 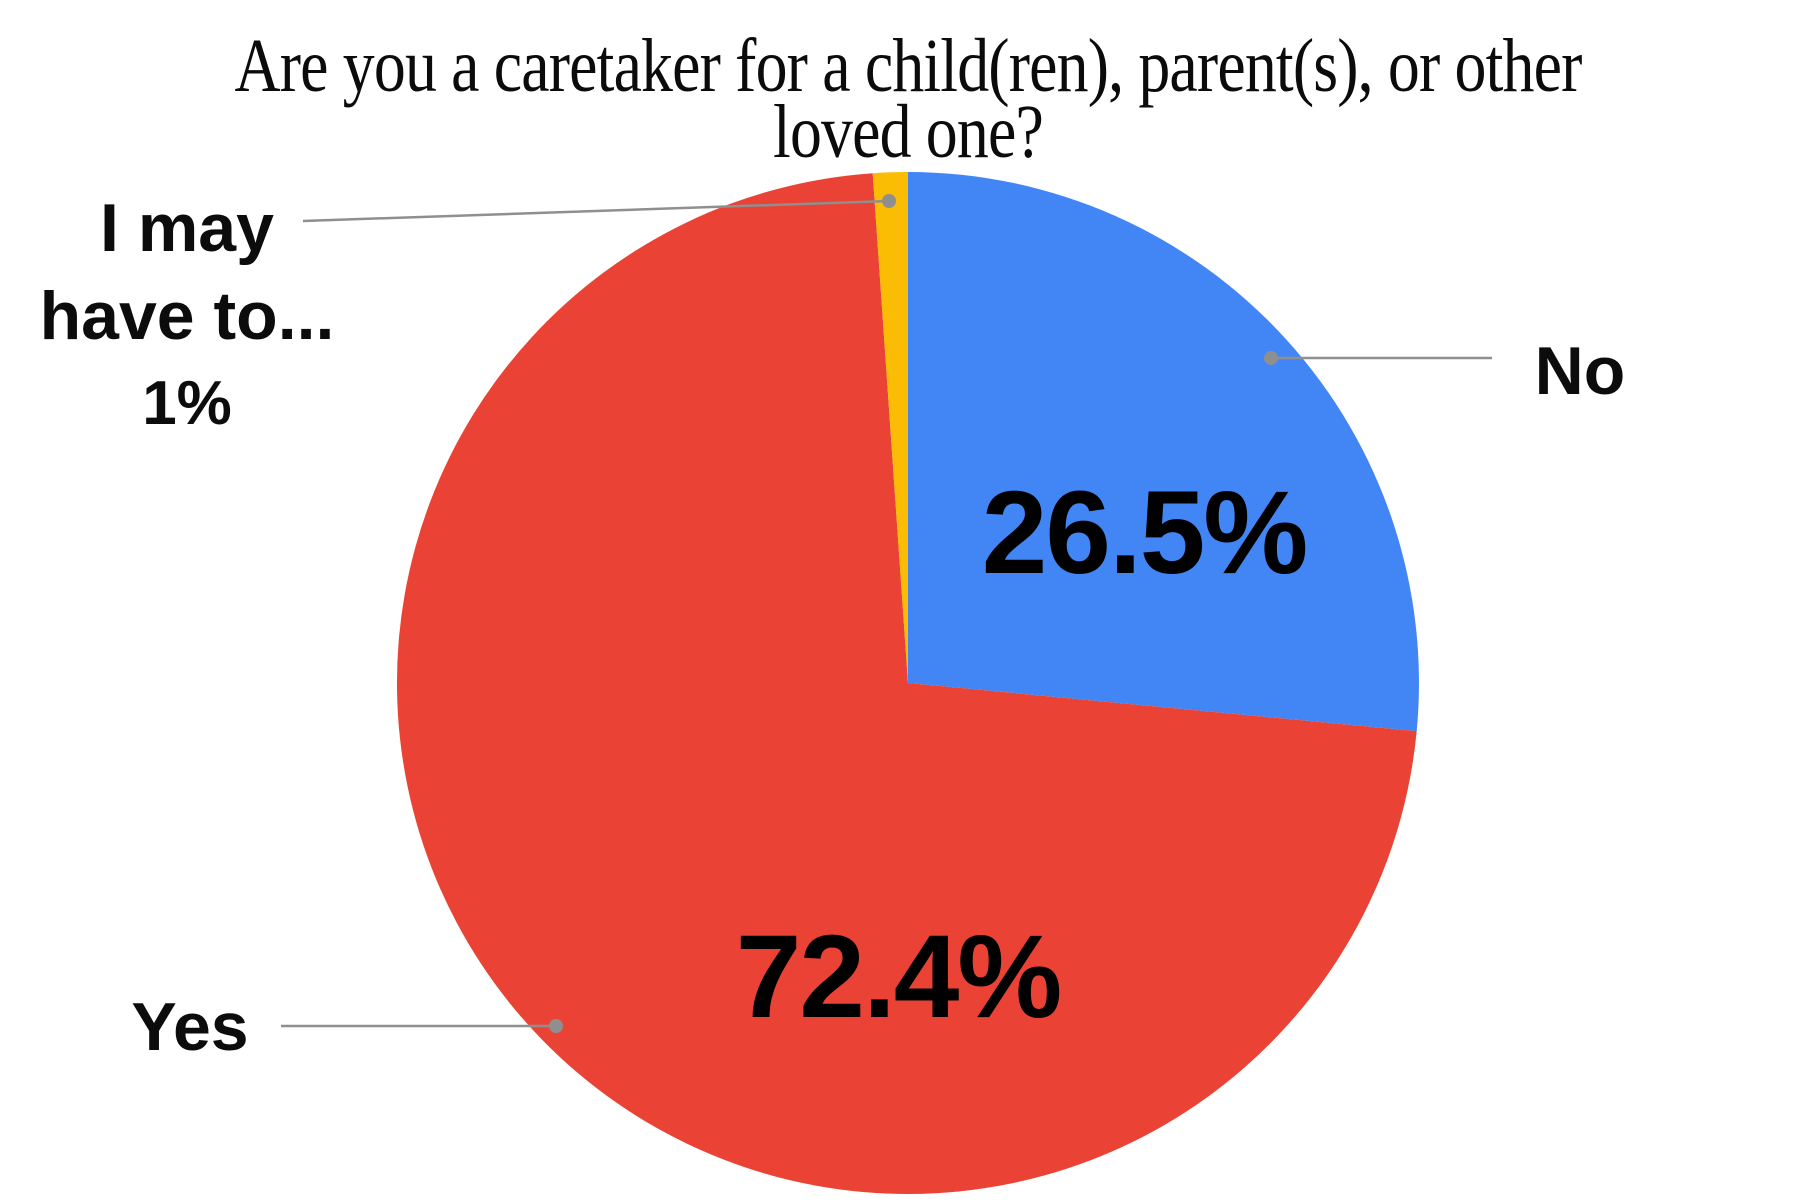 What do you see at coordinates (1163, 452) in the screenshot?
I see `pie-slice-no` at bounding box center [1163, 452].